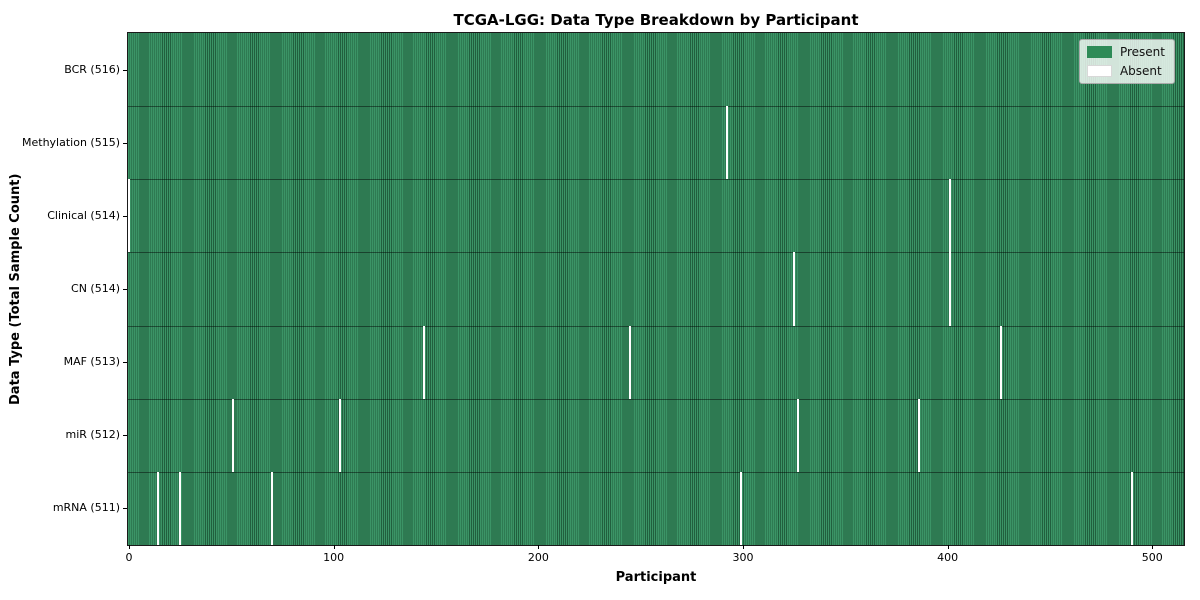  What do you see at coordinates (1099, 71) in the screenshot?
I see `absent-swatch` at bounding box center [1099, 71].